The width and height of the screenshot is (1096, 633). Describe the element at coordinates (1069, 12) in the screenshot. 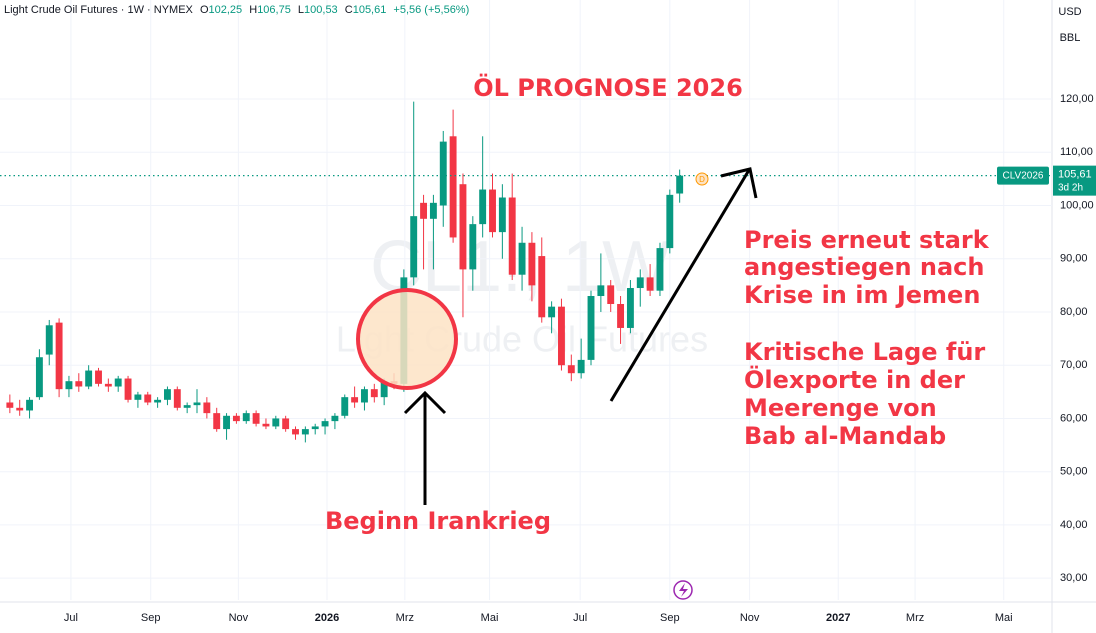

I see `currency: USD` at that location.